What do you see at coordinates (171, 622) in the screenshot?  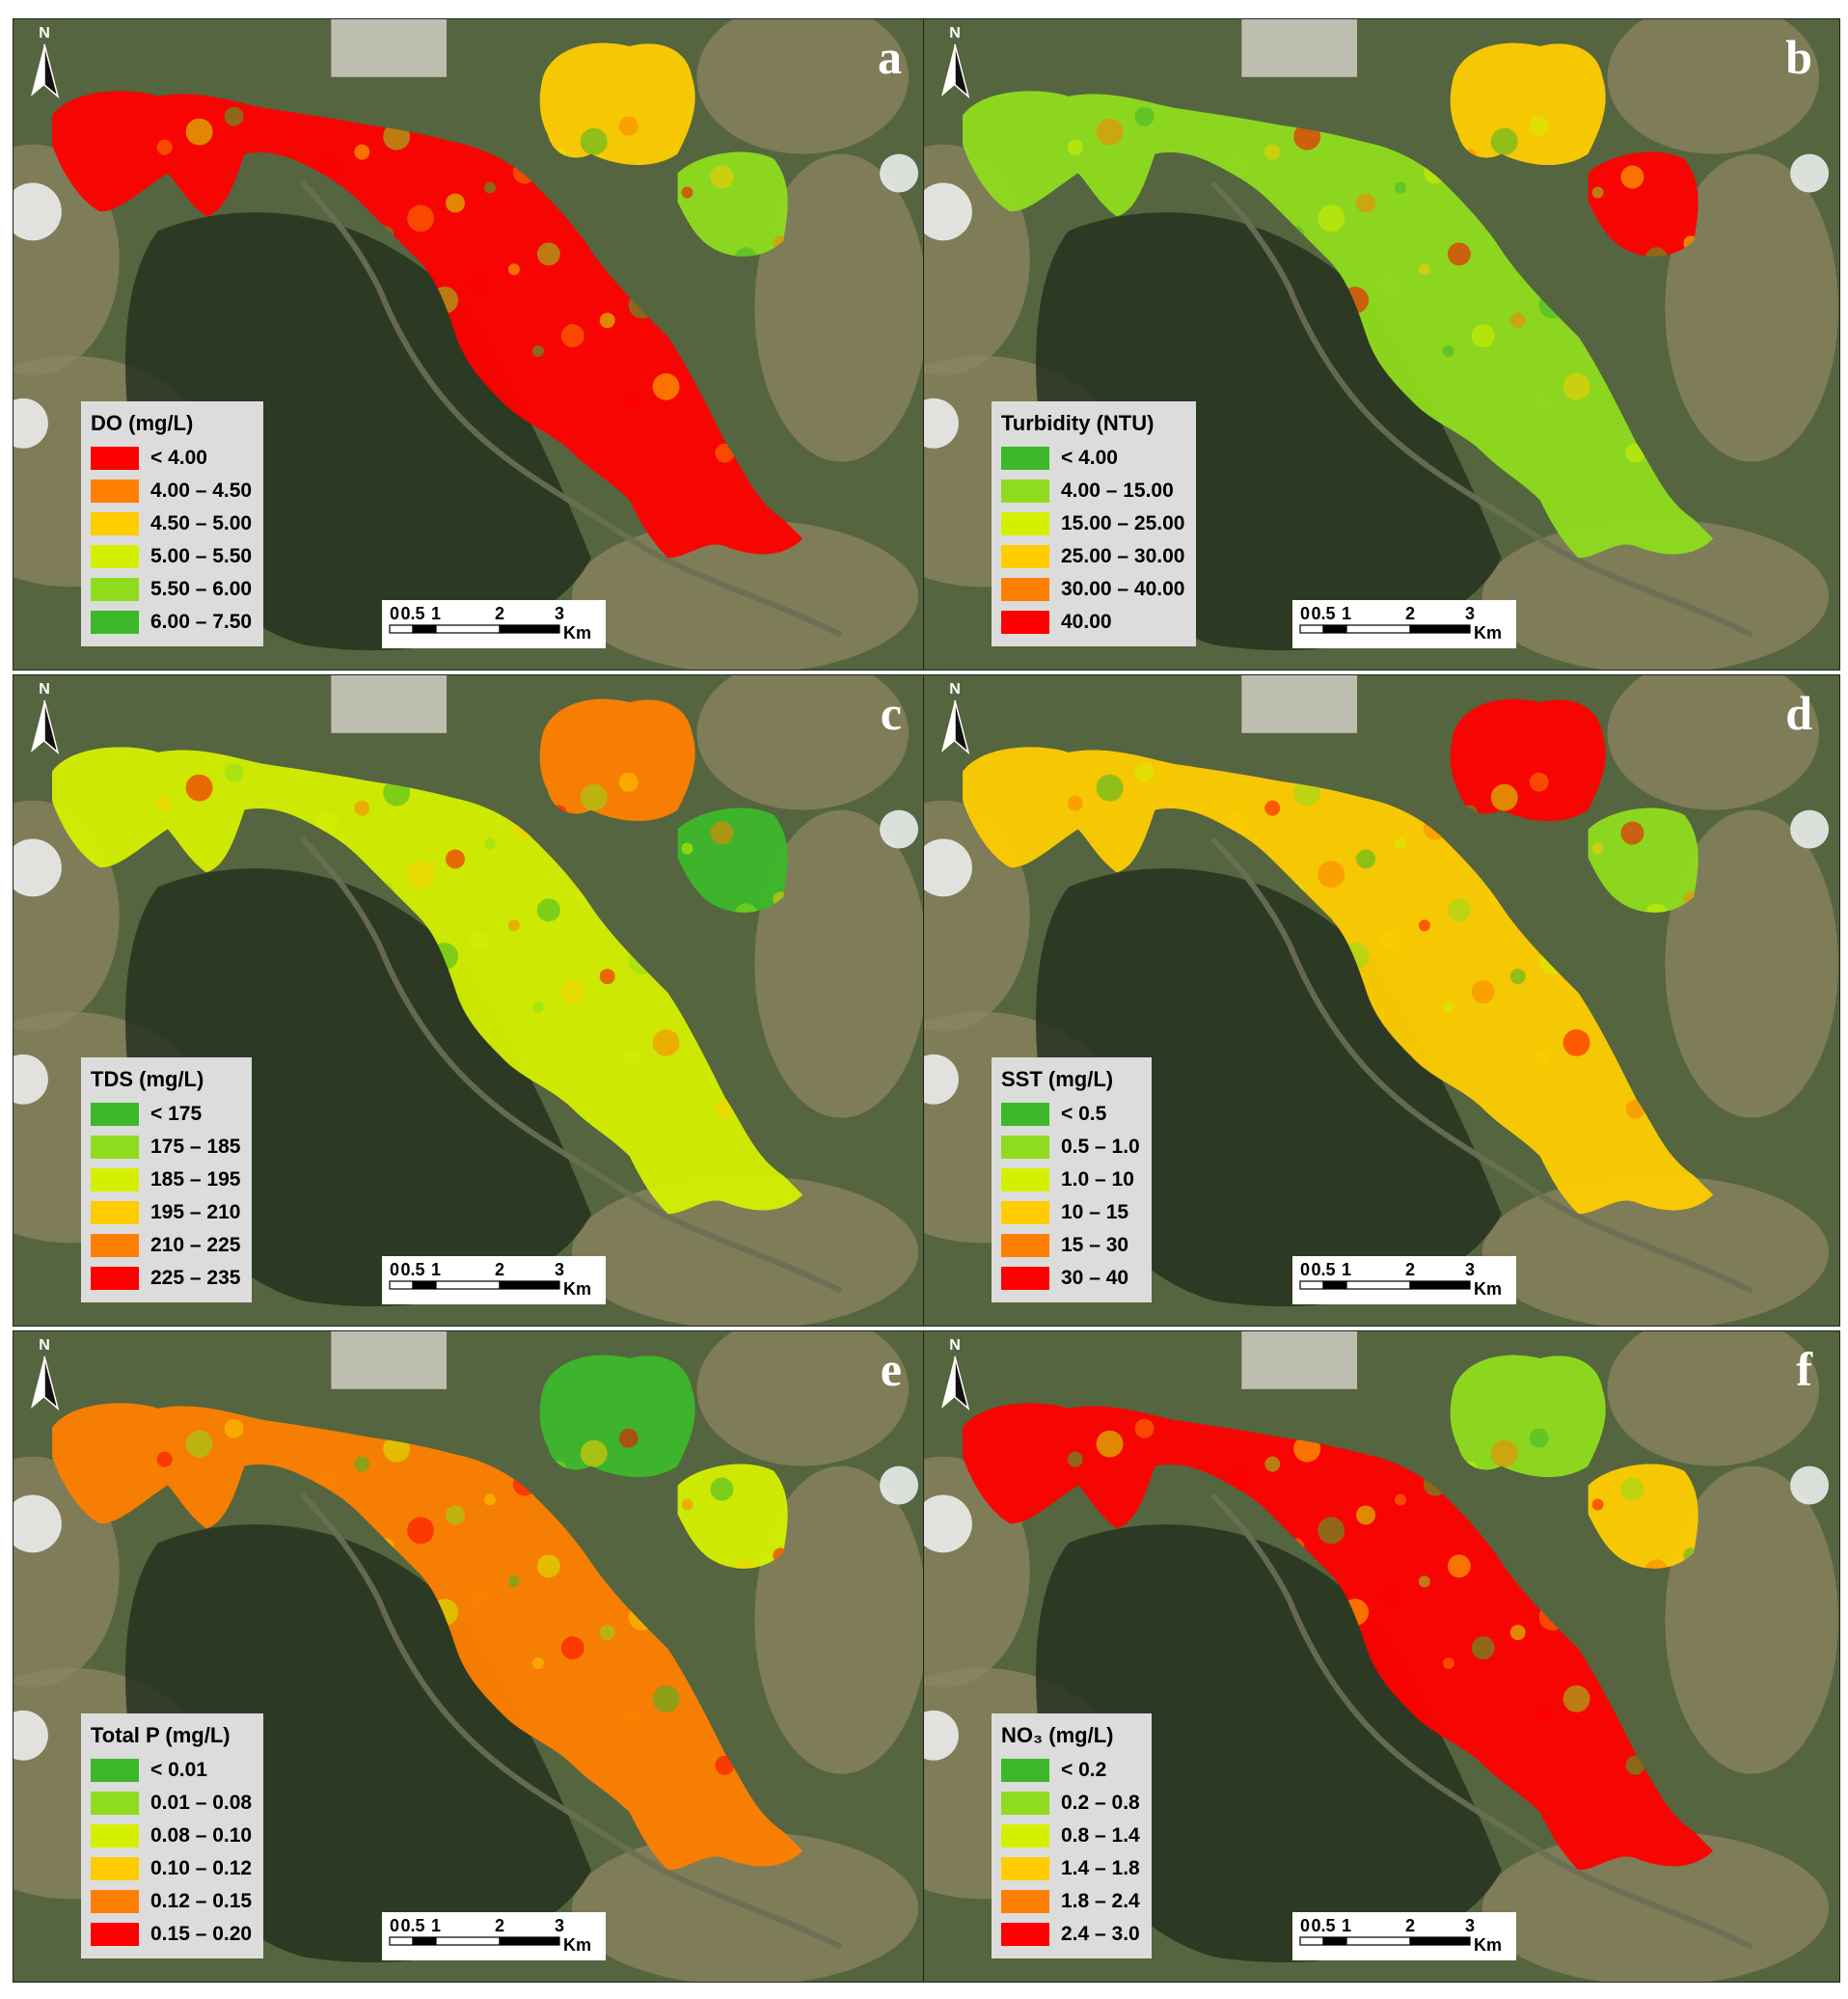 I see `legend-row: 6.00 – 7.50` at bounding box center [171, 622].